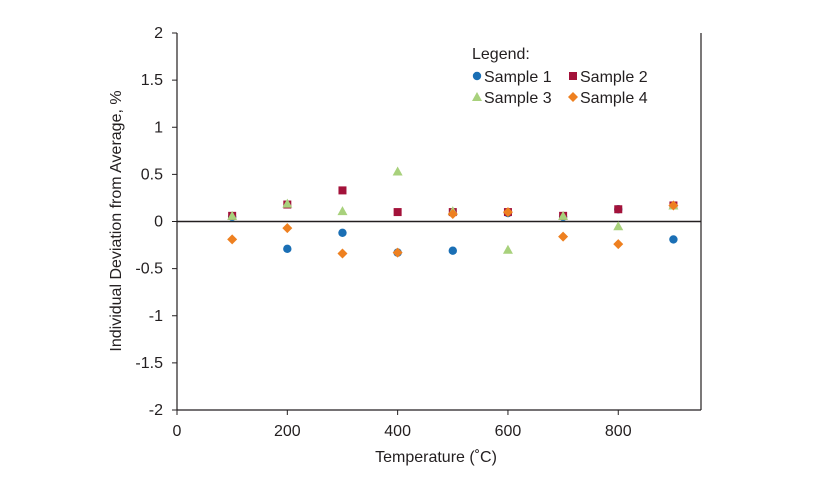 The width and height of the screenshot is (830, 498). What do you see at coordinates (158, 222) in the screenshot?
I see `y-tick-label: 0` at bounding box center [158, 222].